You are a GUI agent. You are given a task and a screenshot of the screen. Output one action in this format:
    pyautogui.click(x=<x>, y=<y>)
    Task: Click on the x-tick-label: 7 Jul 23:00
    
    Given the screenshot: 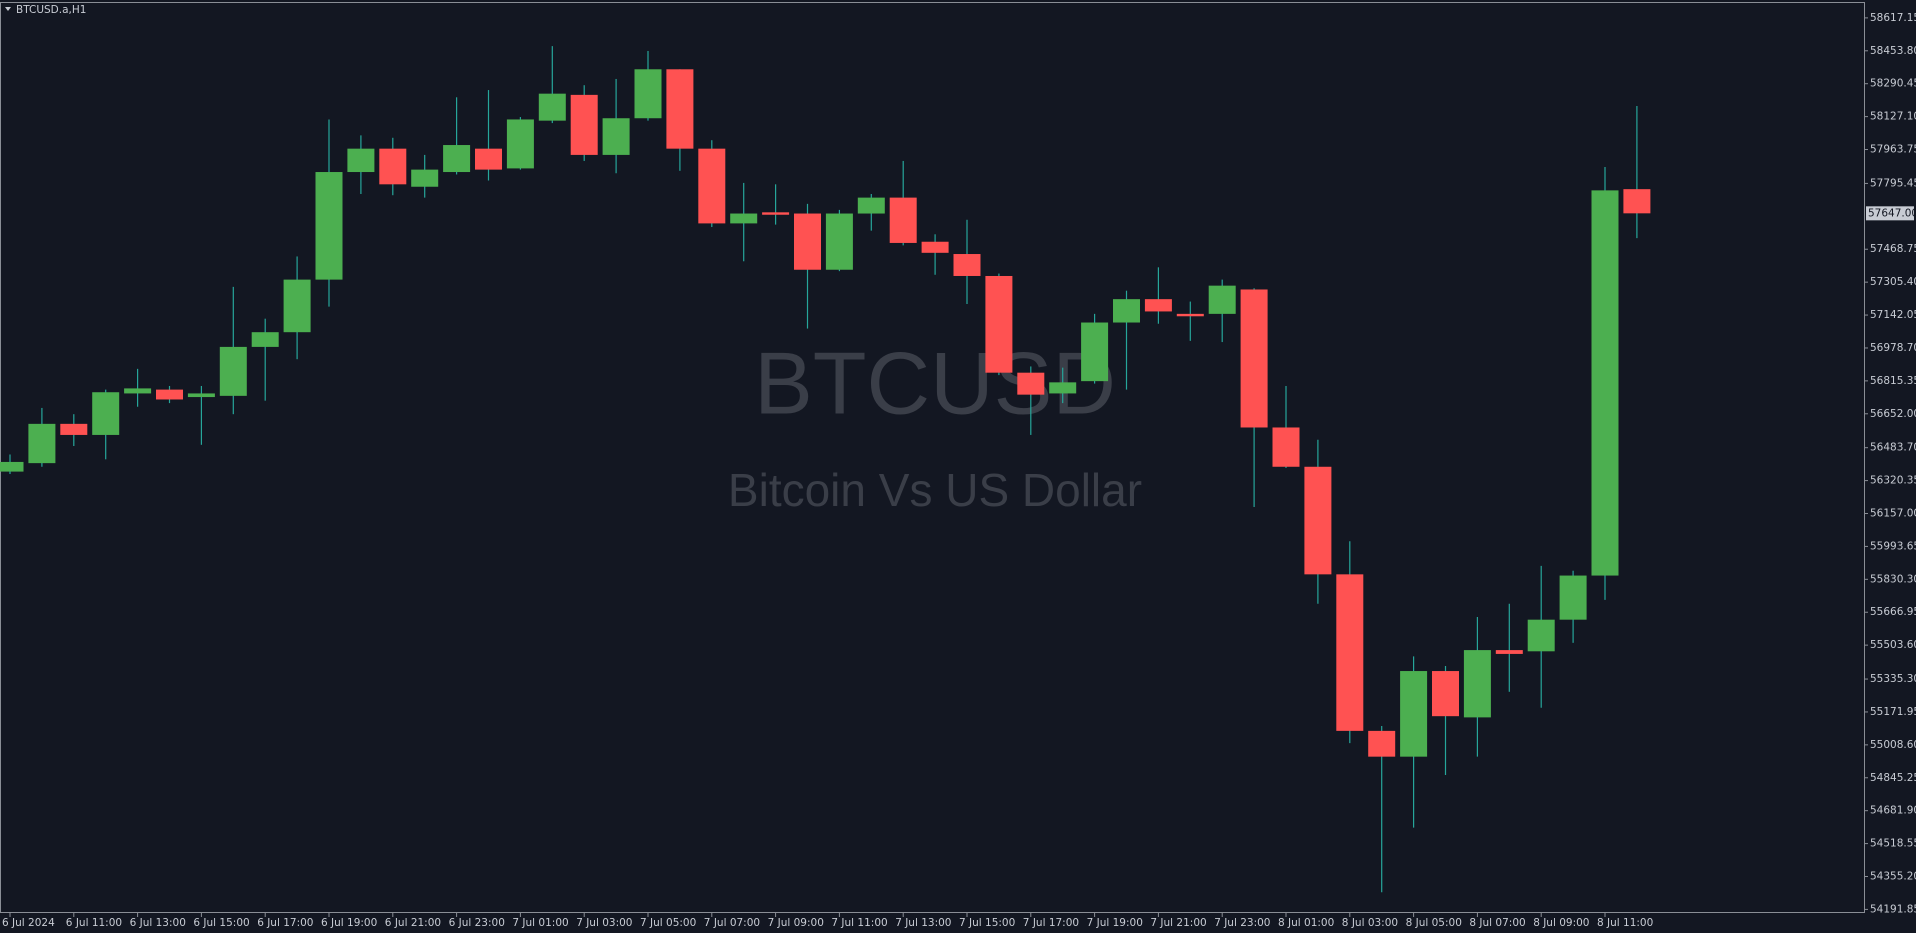 What is the action you would take?
    pyautogui.click(x=1242, y=923)
    